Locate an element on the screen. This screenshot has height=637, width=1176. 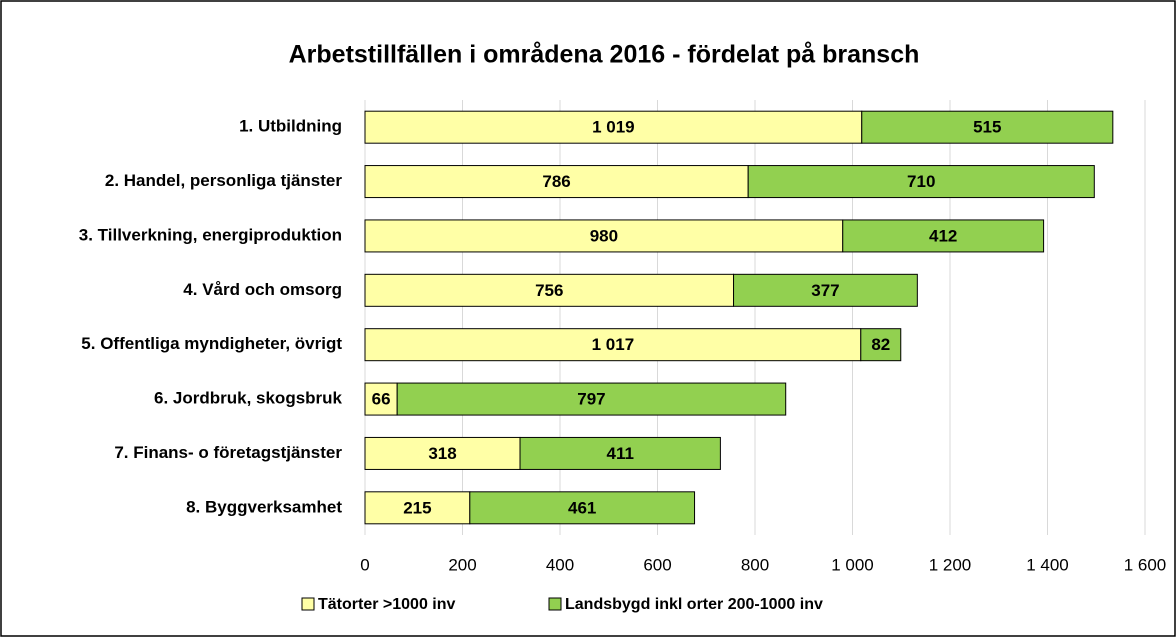
category-label: 2. Handel, personliga tjänster is located at coordinates (224, 180).